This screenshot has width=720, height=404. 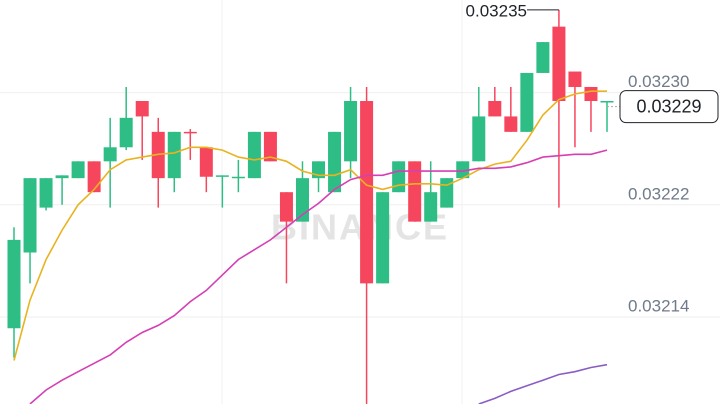 I want to click on price-tag-label: 0.03229, so click(x=668, y=106).